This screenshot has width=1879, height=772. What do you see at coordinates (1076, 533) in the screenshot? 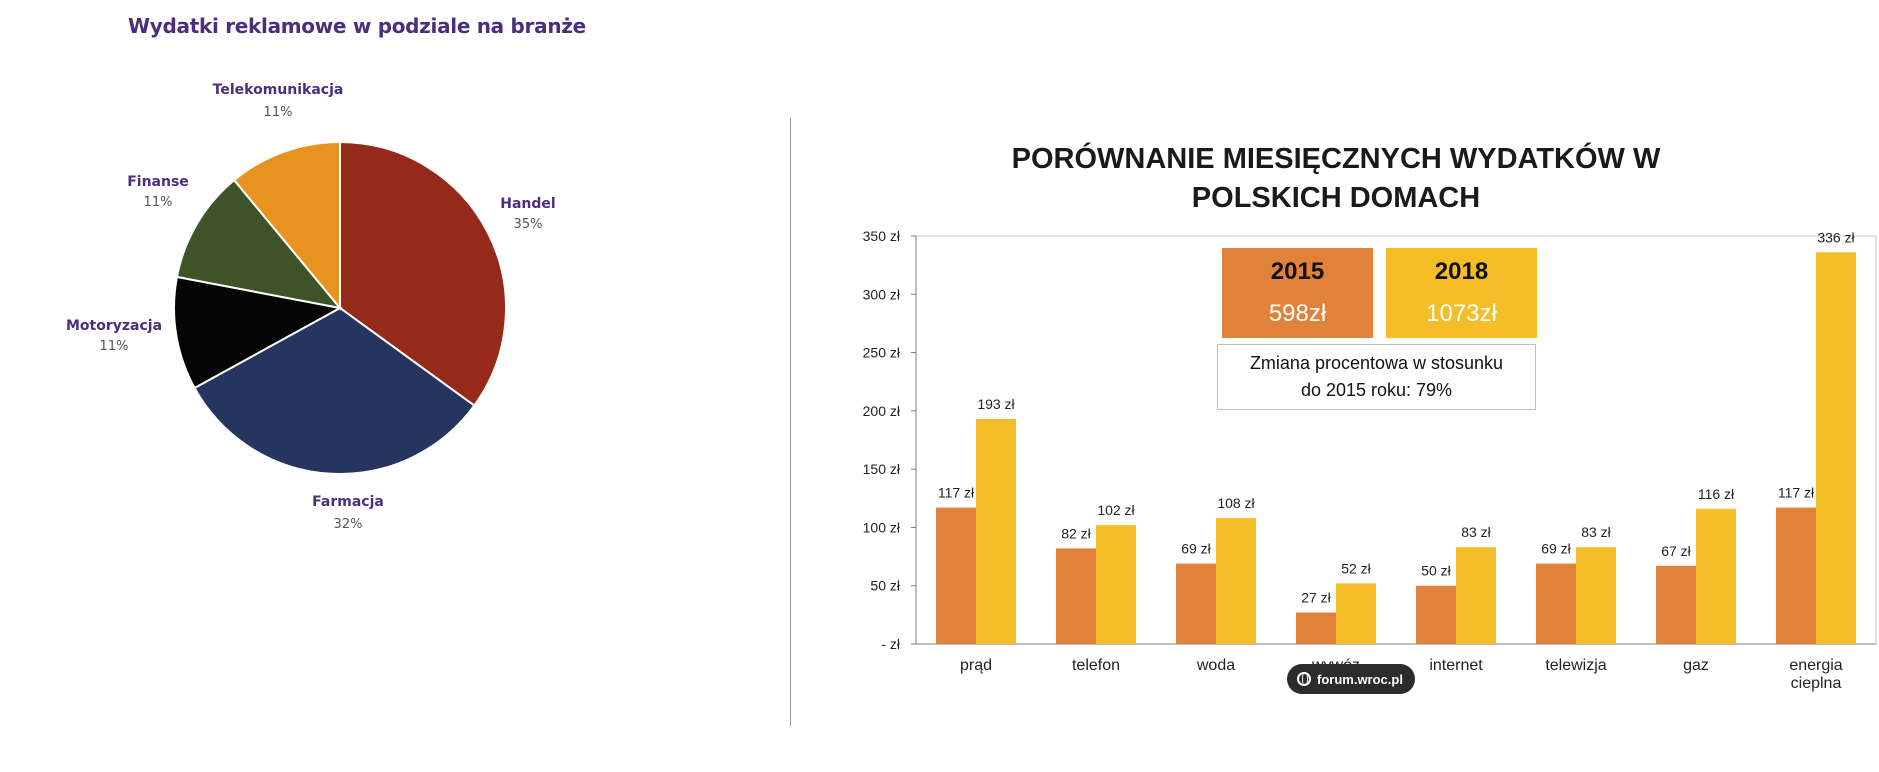
I see `data-label-2015-1: 82 zł` at bounding box center [1076, 533].